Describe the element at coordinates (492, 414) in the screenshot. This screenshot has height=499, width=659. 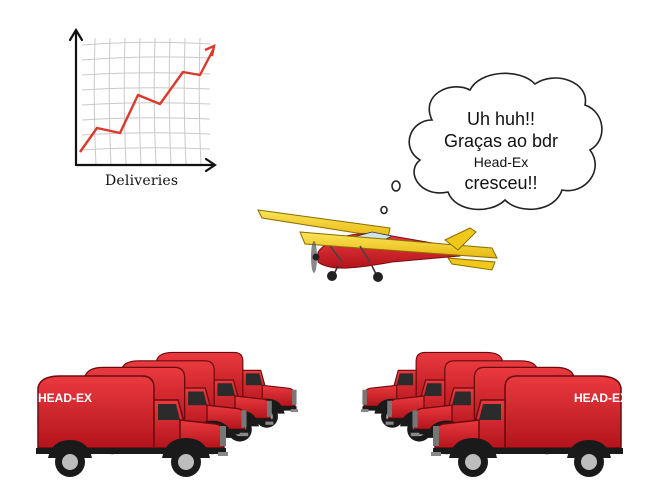
I see `truck-fleet-right` at that location.